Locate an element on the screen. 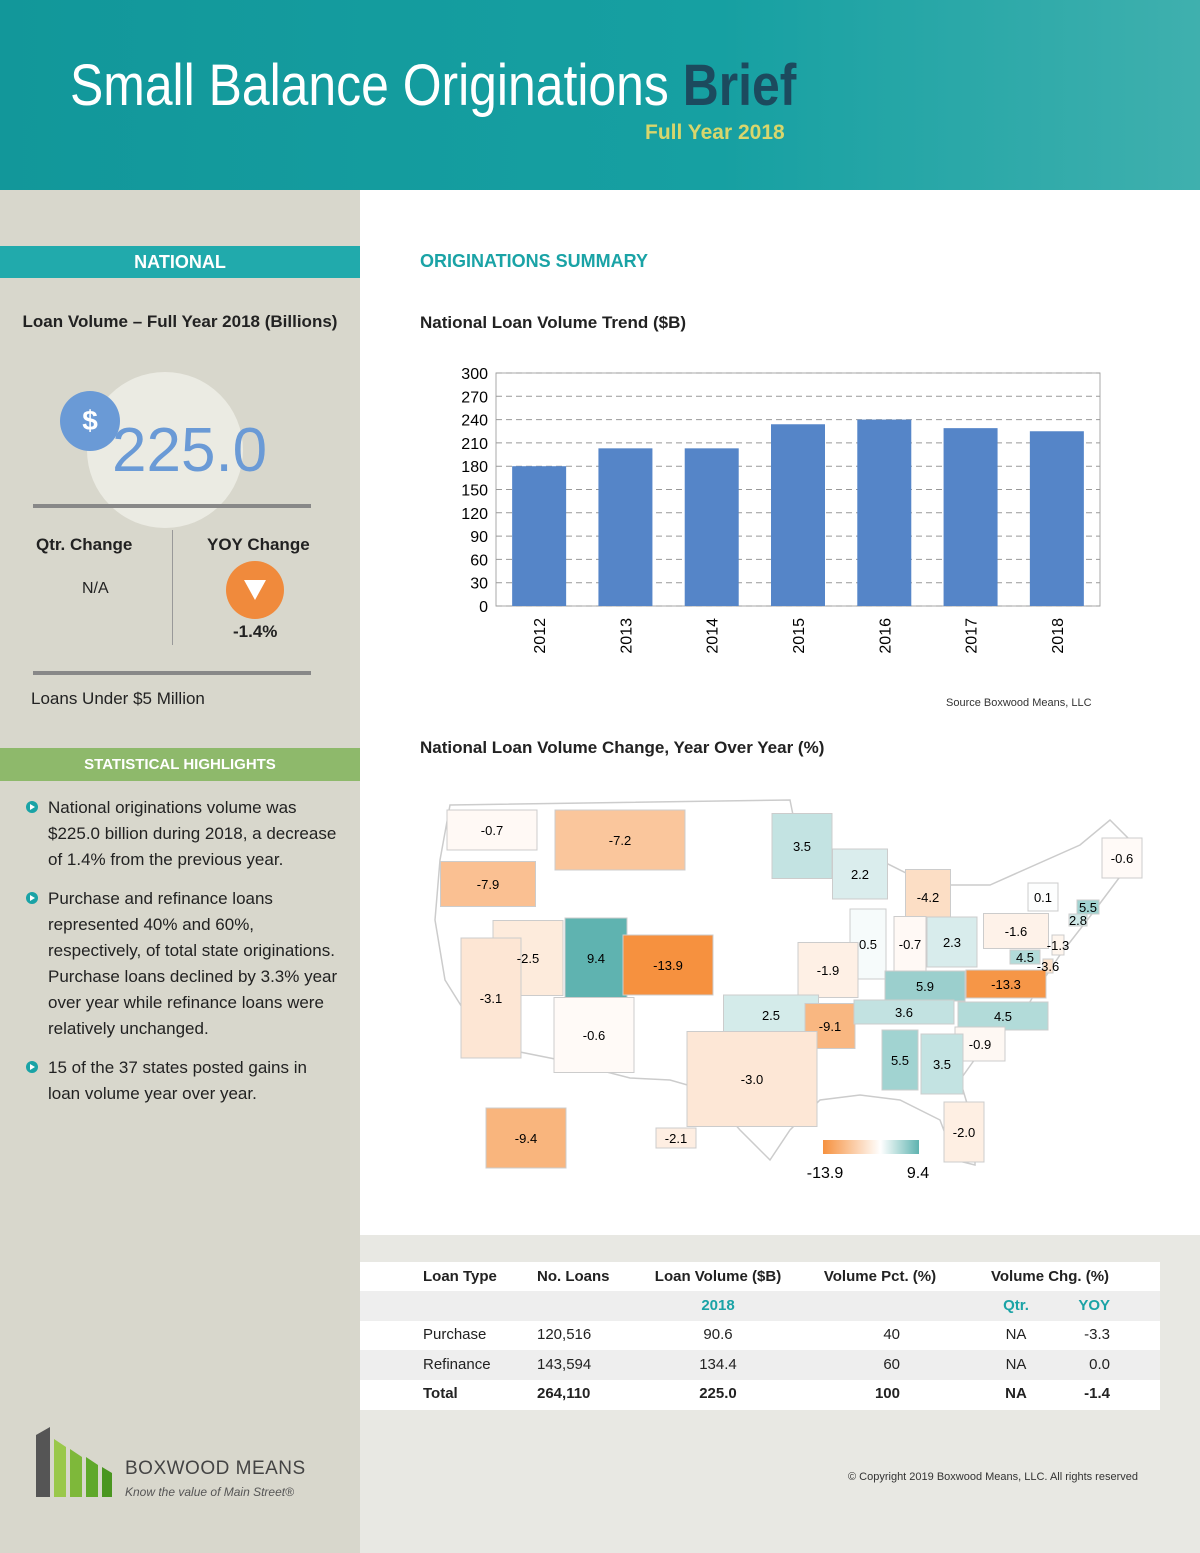 The width and height of the screenshot is (1200, 1553). state-label: -3.0 is located at coordinates (752, 1079).